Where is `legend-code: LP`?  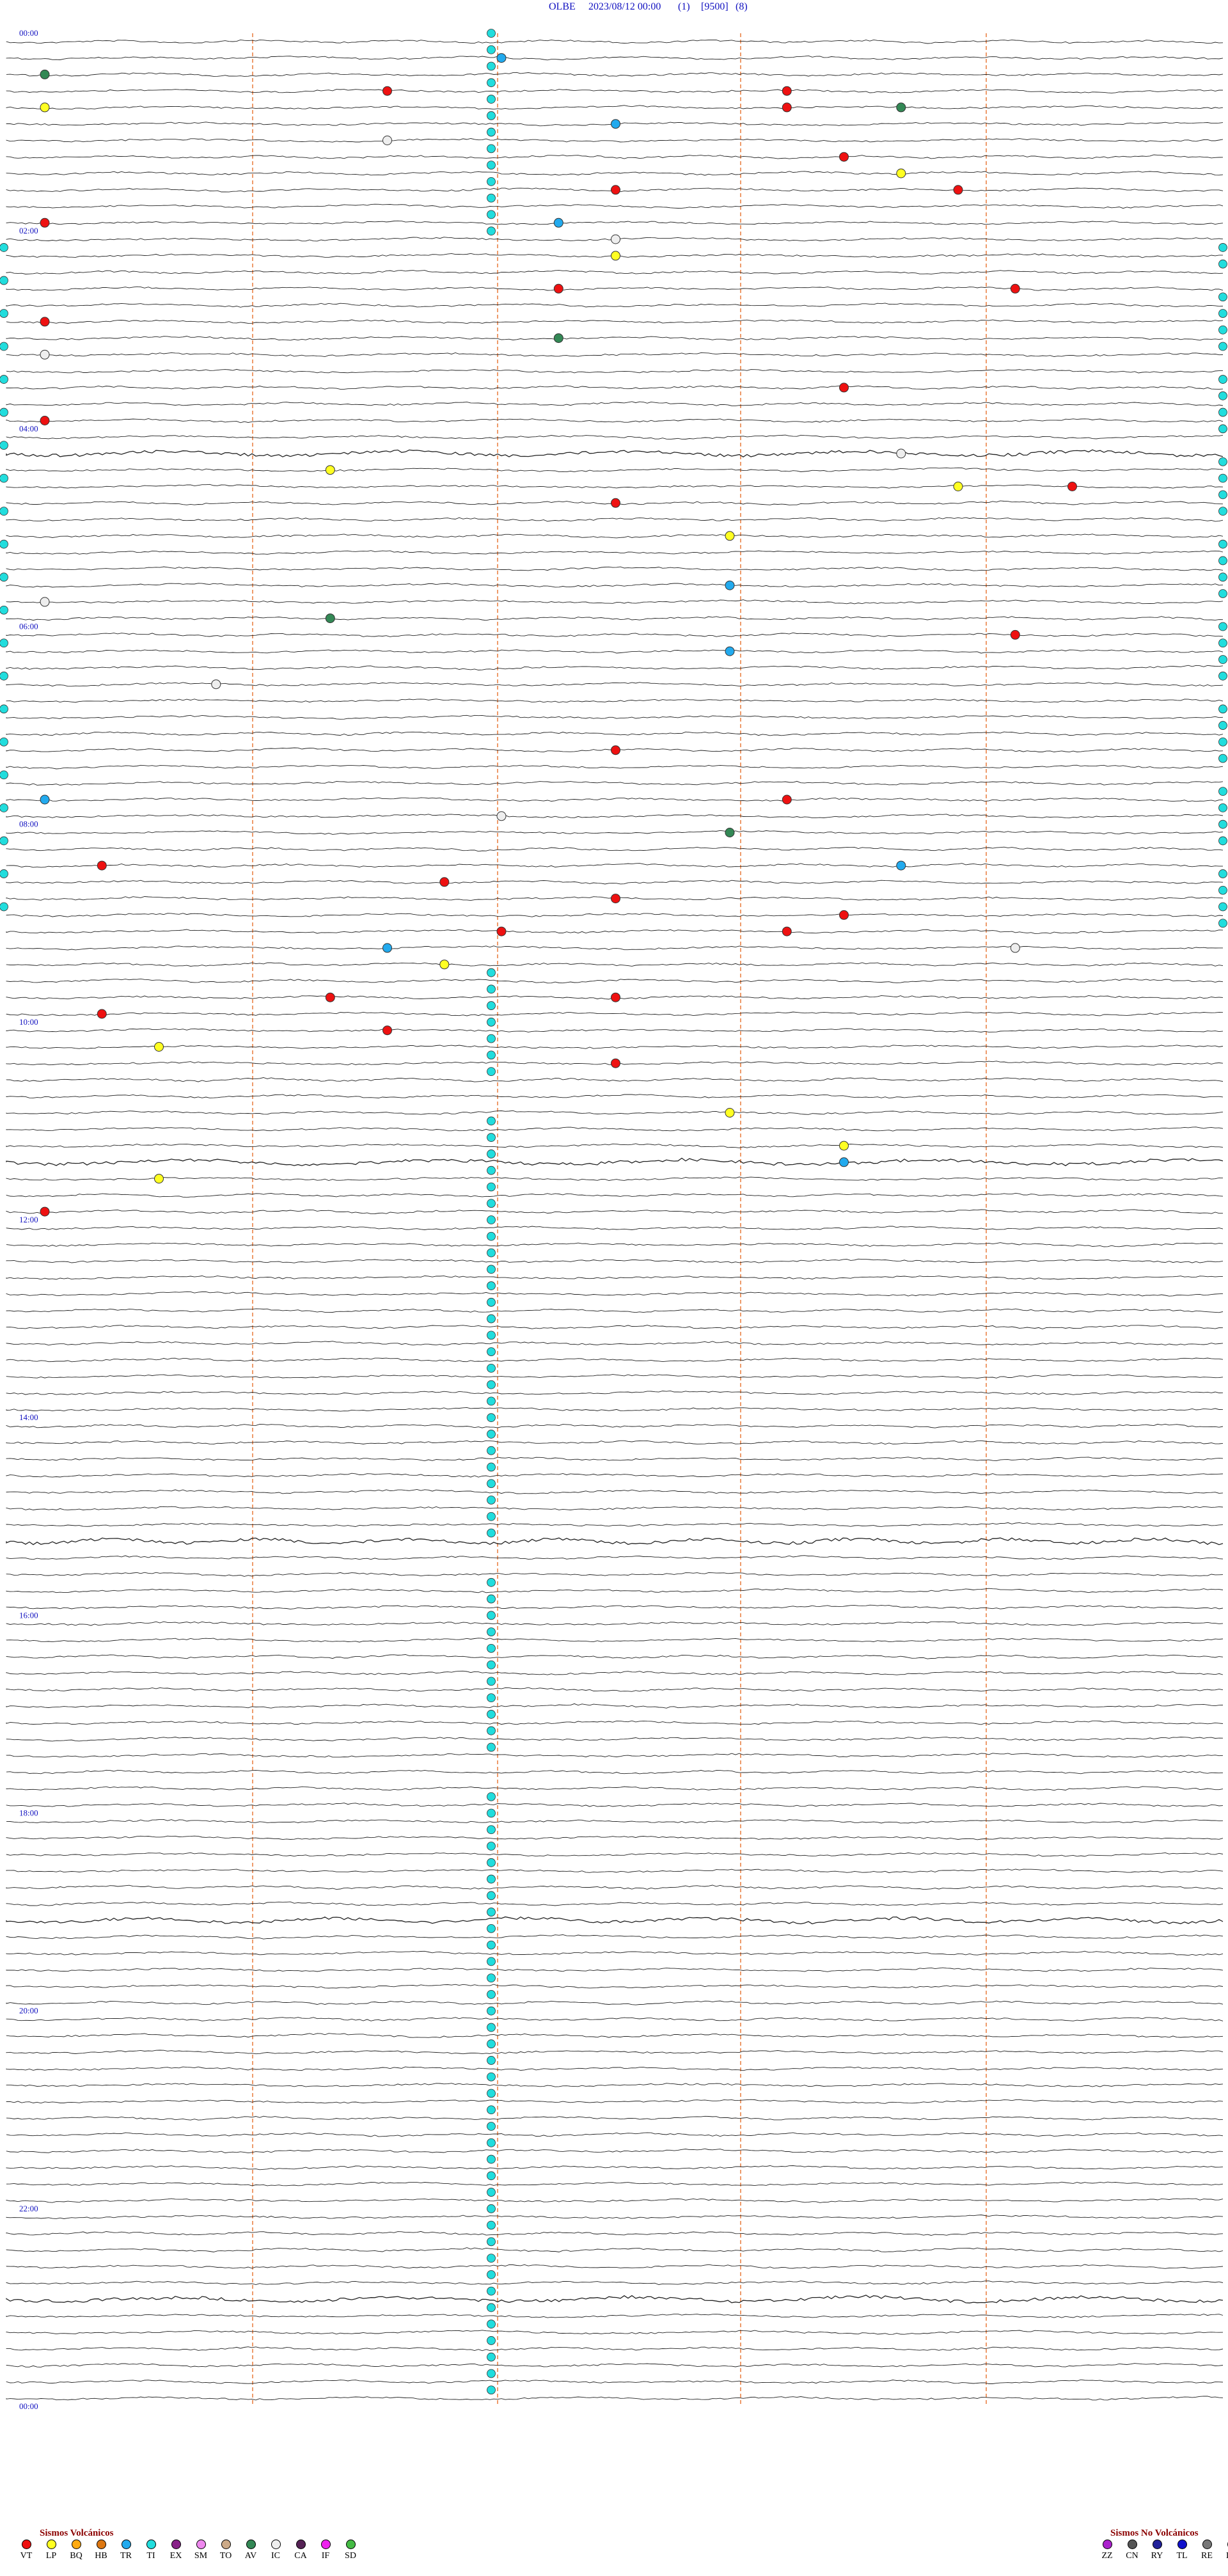 legend-code: LP is located at coordinates (51, 2556).